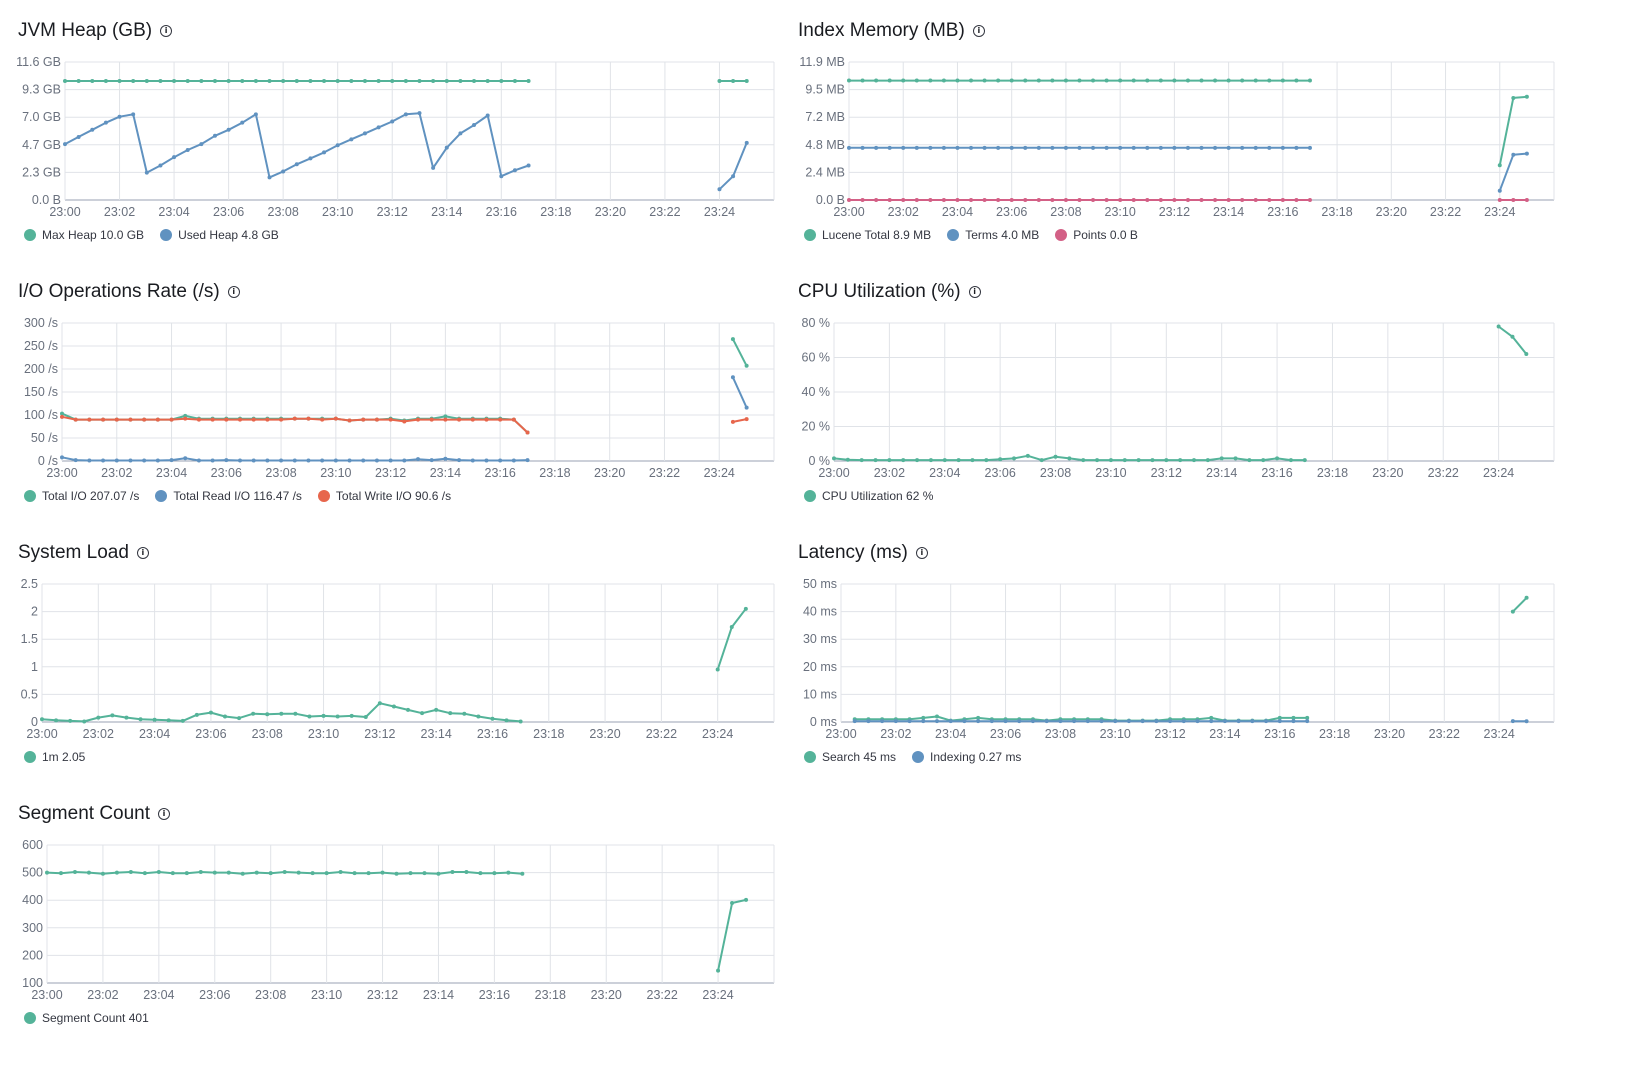 The image size is (1636, 1079). Describe the element at coordinates (29, 584) in the screenshot. I see `y-tick-label: 2.5` at that location.